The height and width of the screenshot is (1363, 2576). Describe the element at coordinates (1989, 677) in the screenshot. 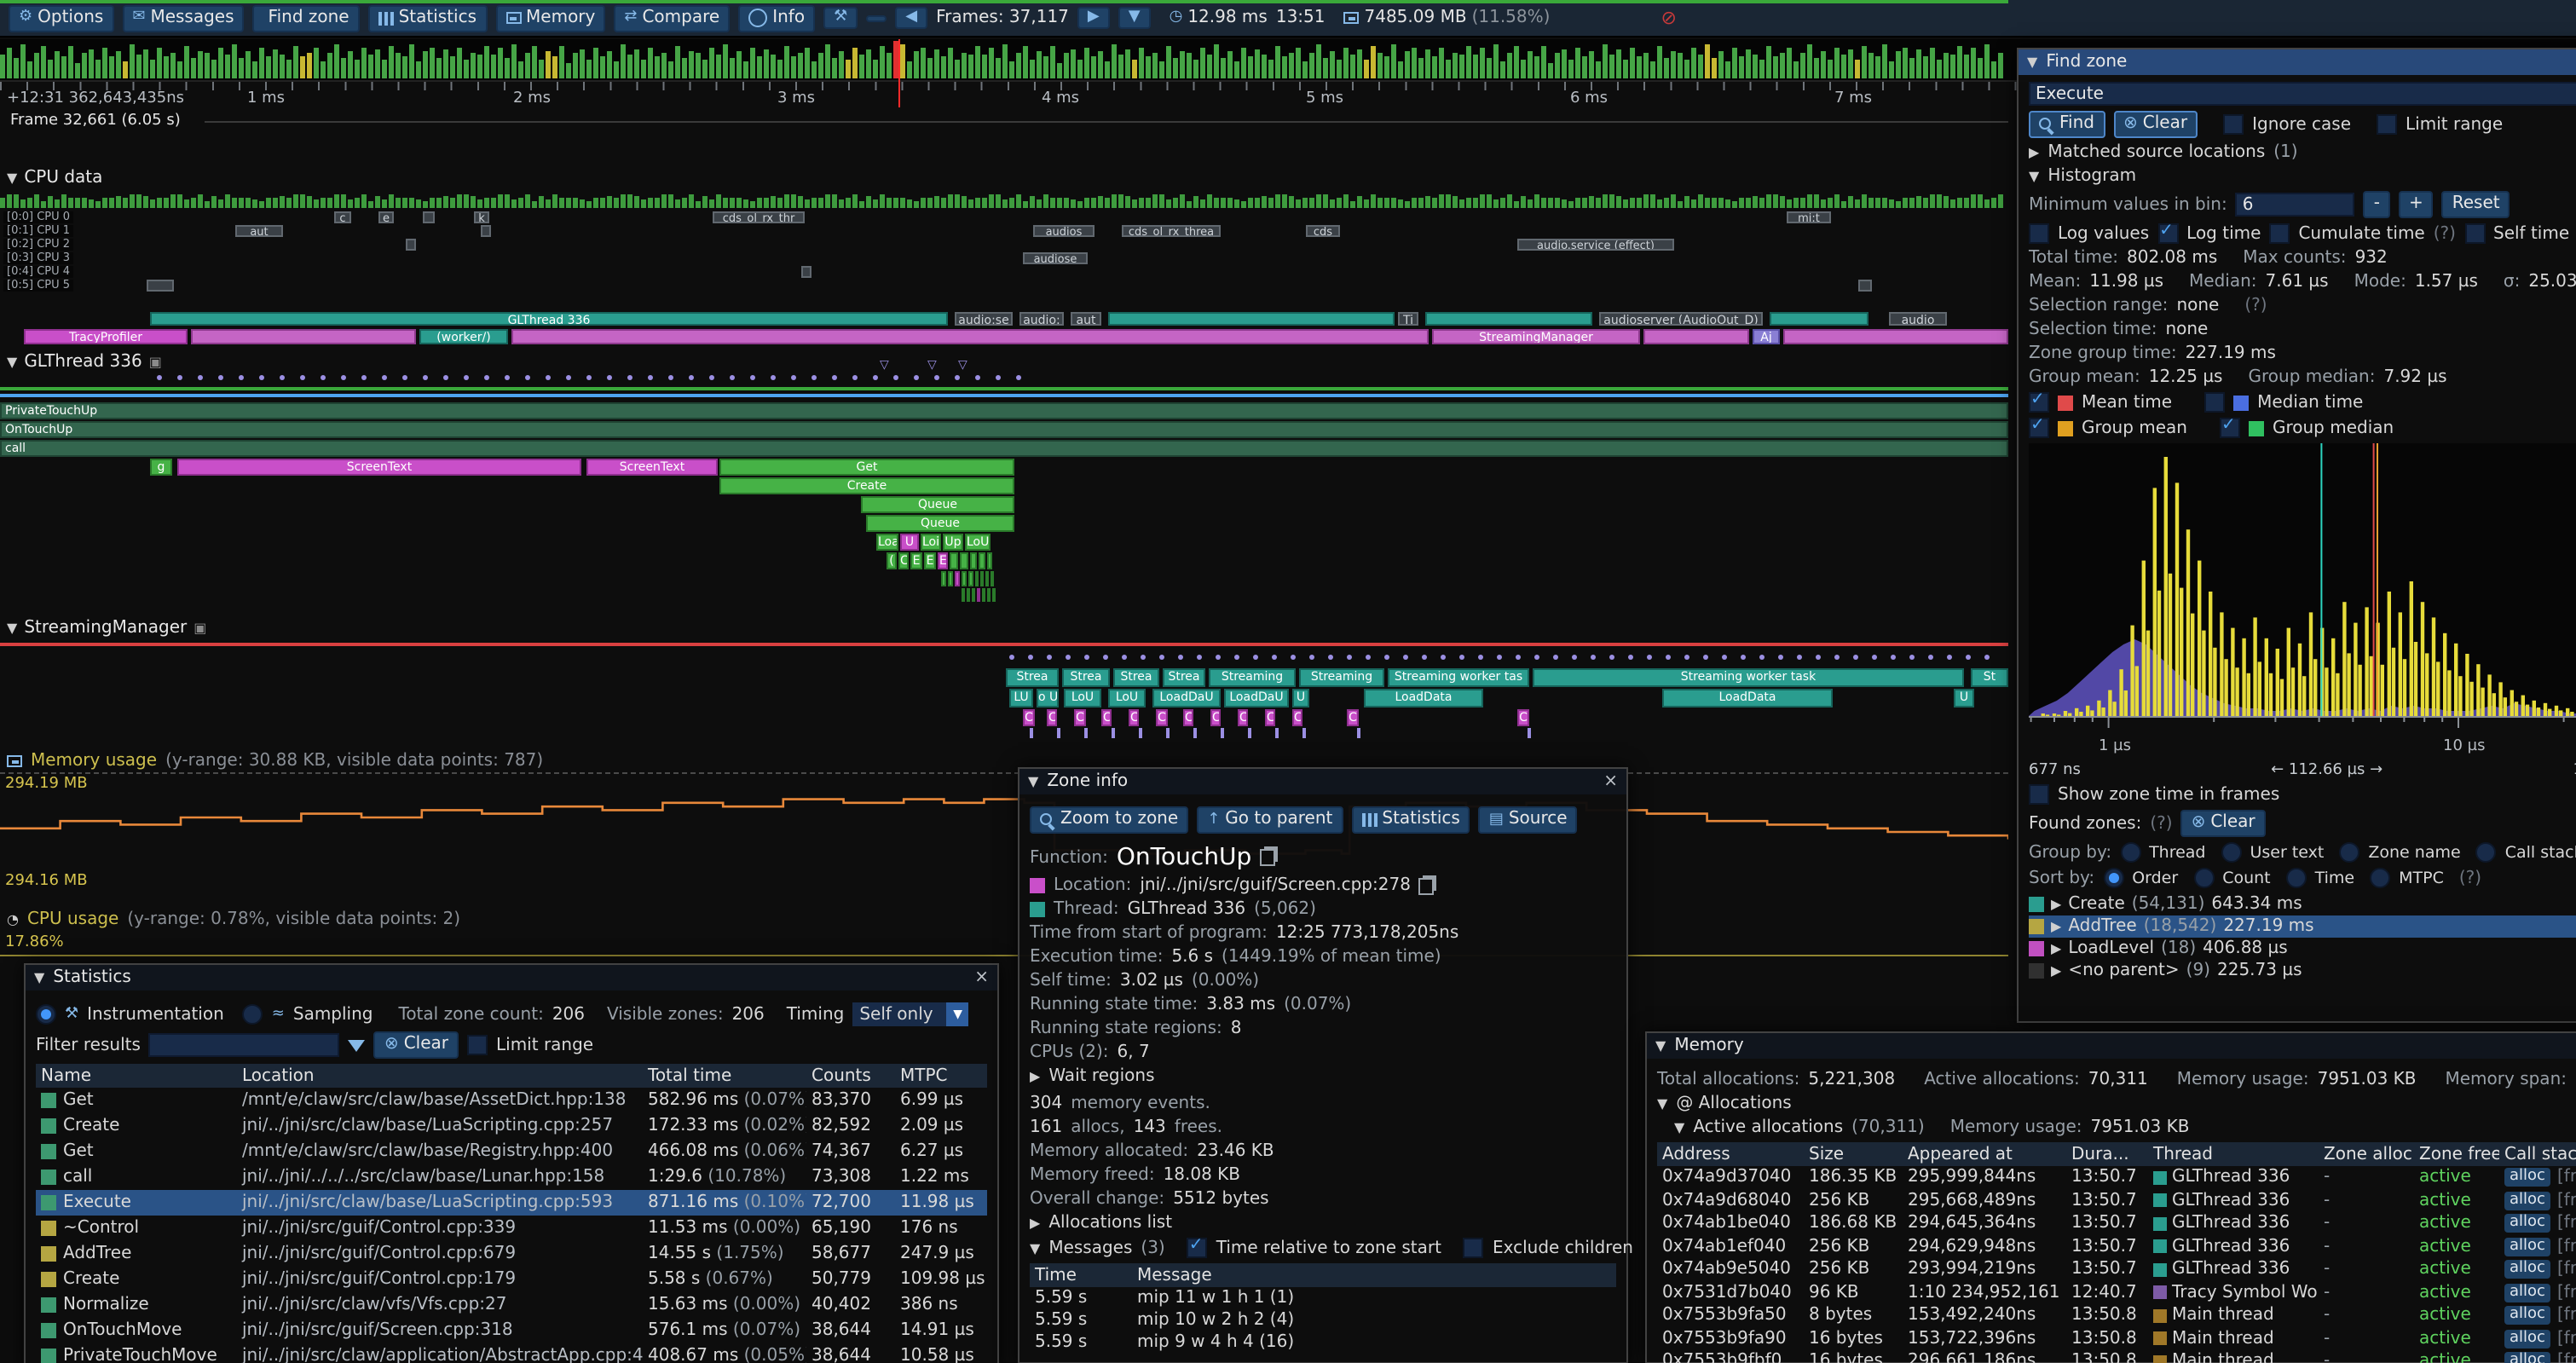

I see `zone: St` at that location.